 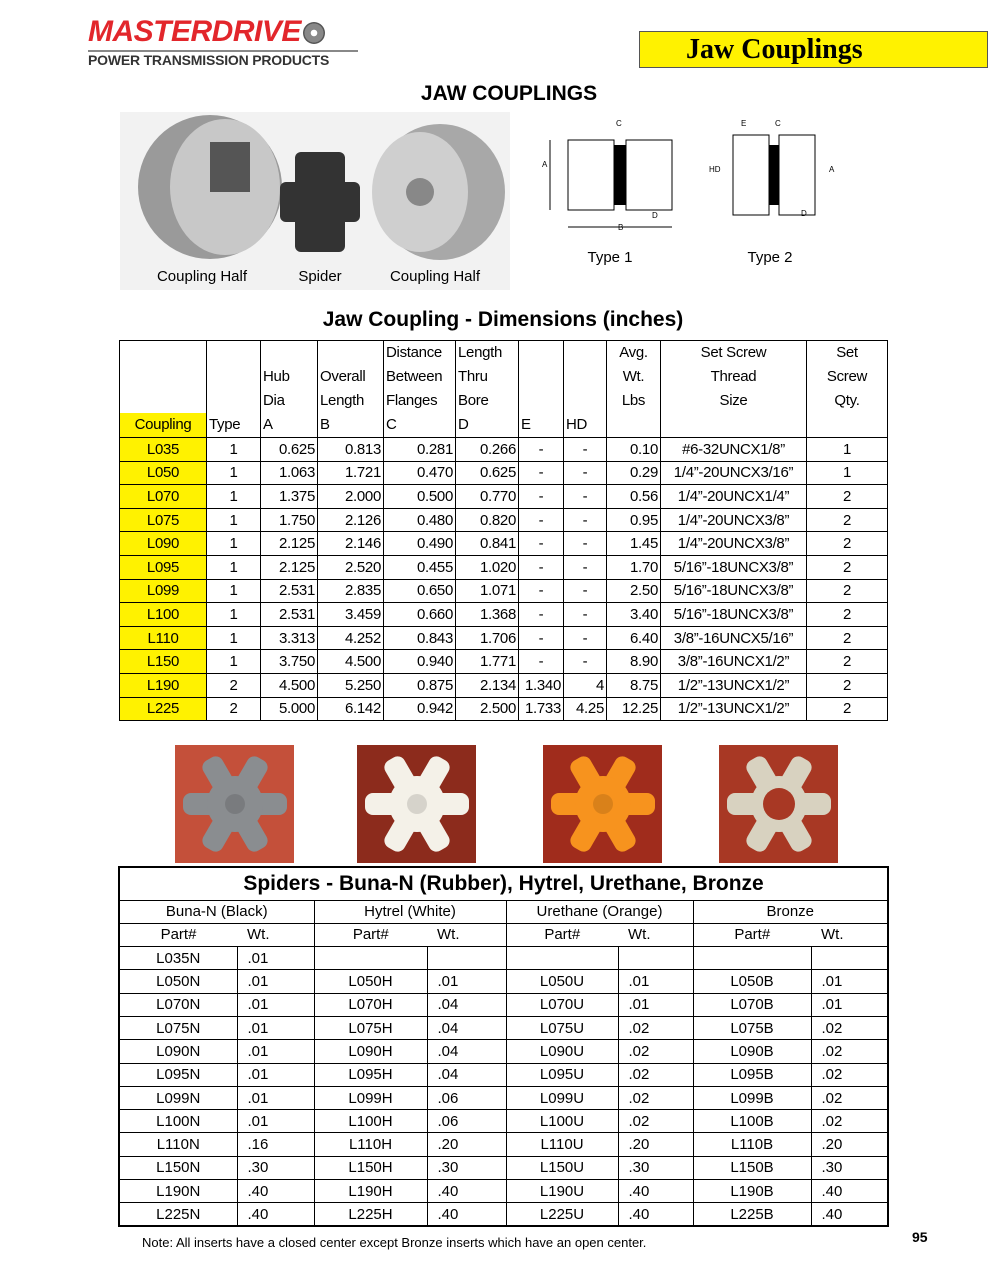 What do you see at coordinates (733, 543) in the screenshot?
I see `table-cell: 1/4”-20UNCX3/8”` at bounding box center [733, 543].